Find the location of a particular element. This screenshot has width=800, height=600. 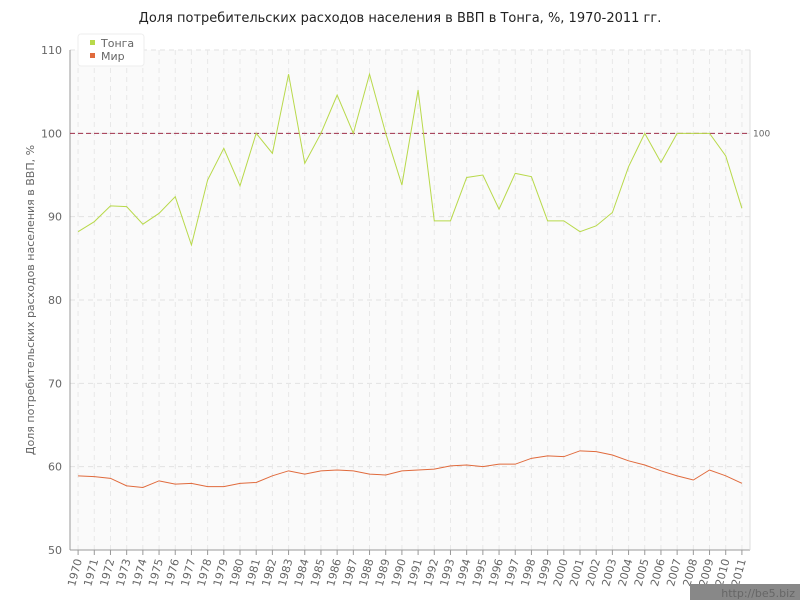

watermark: http://be5.biz is located at coordinates (758, 593).